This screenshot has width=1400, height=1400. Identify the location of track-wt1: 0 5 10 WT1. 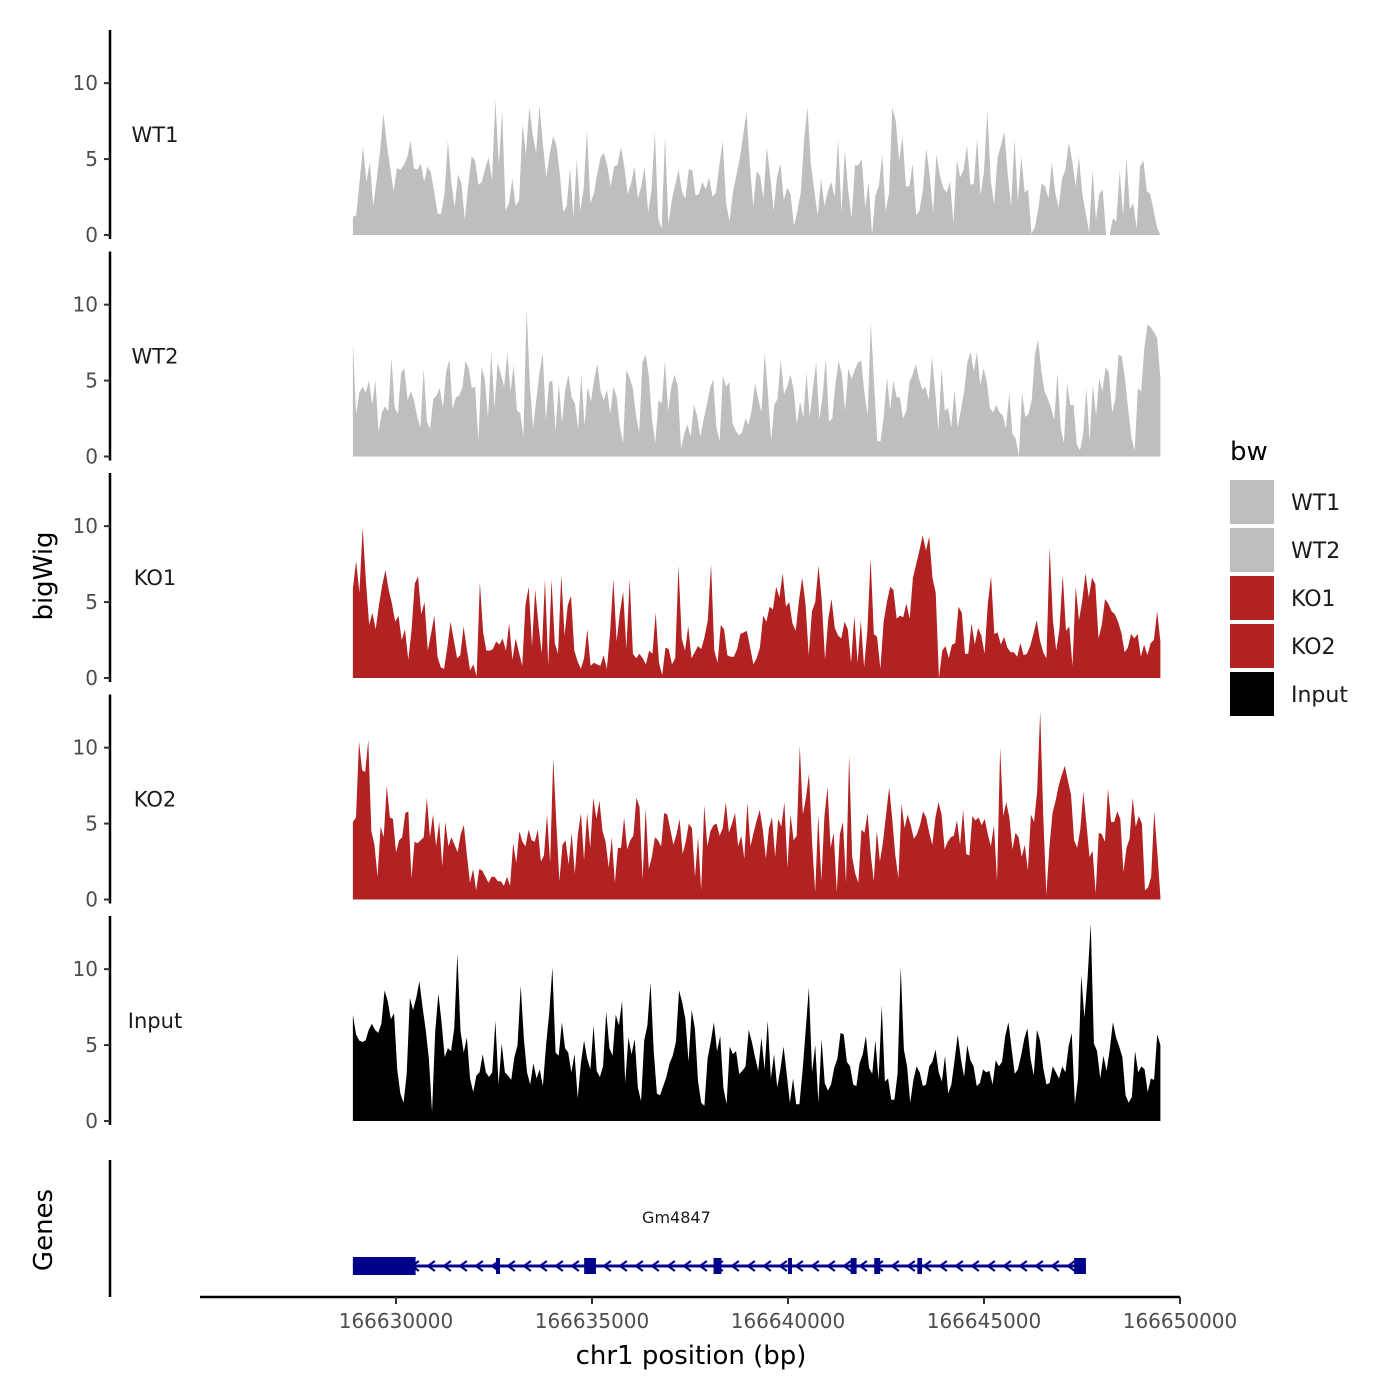
(617, 138).